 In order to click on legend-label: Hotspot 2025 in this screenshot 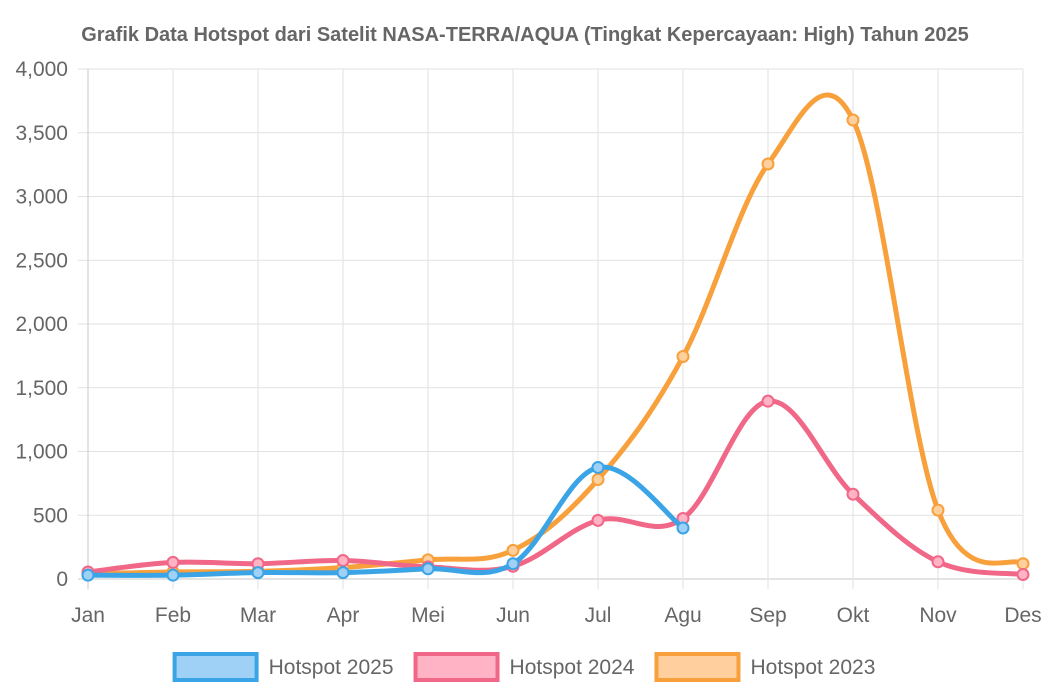, I will do `click(331, 667)`.